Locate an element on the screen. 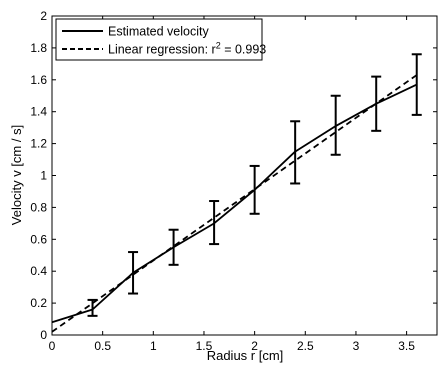 This screenshot has width=447, height=370. y-tick-label: 0.6 is located at coordinates (38, 239).